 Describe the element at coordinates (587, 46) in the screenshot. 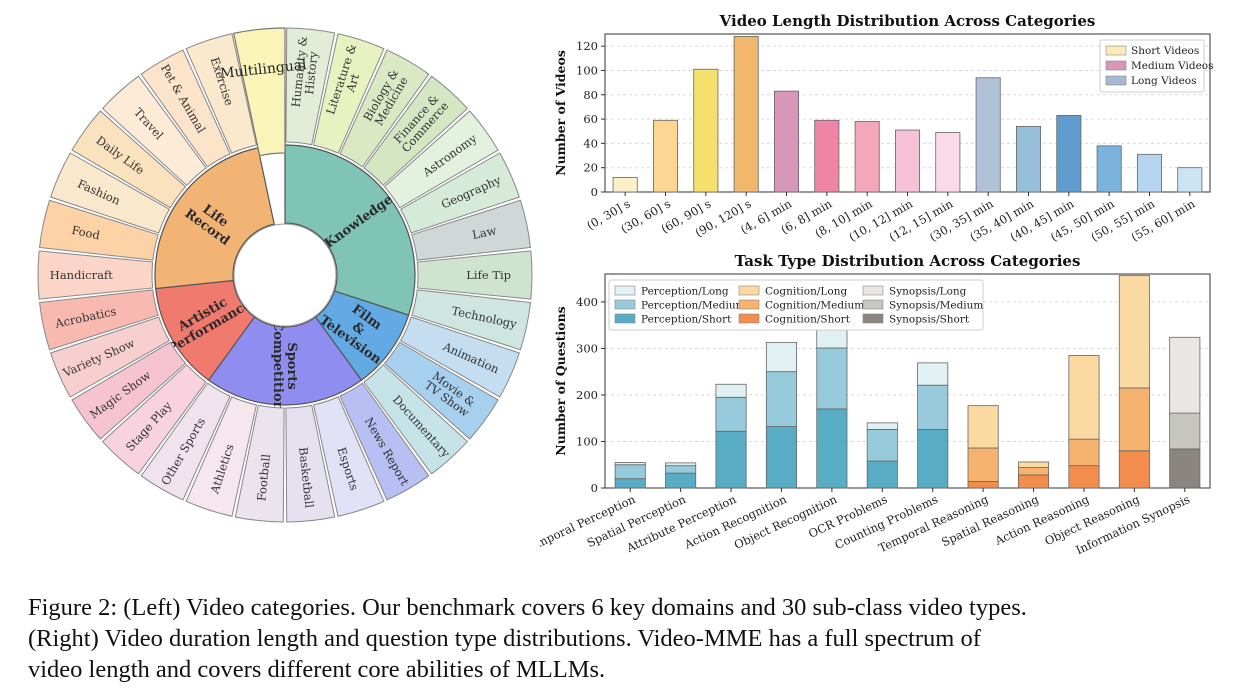

I see `length-chart-ytick-label: 120` at that location.